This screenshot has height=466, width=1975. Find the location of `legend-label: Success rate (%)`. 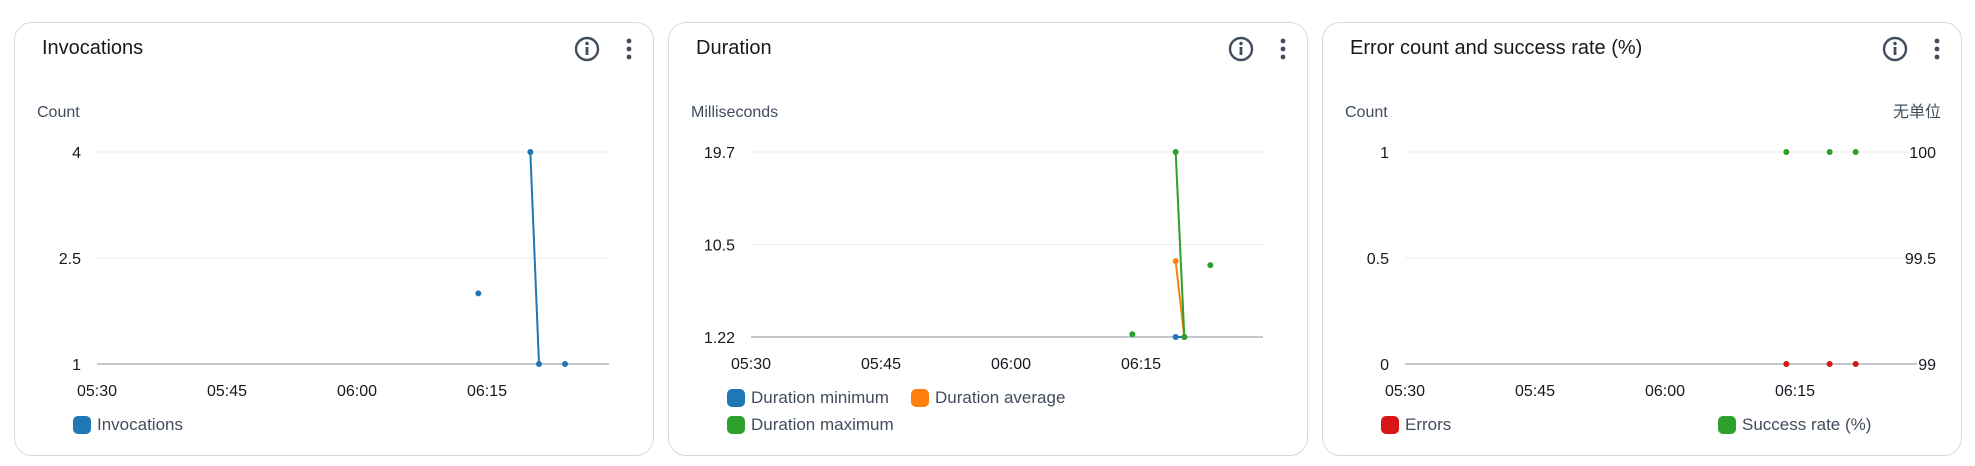

legend-label: Success rate (%) is located at coordinates (1807, 424).